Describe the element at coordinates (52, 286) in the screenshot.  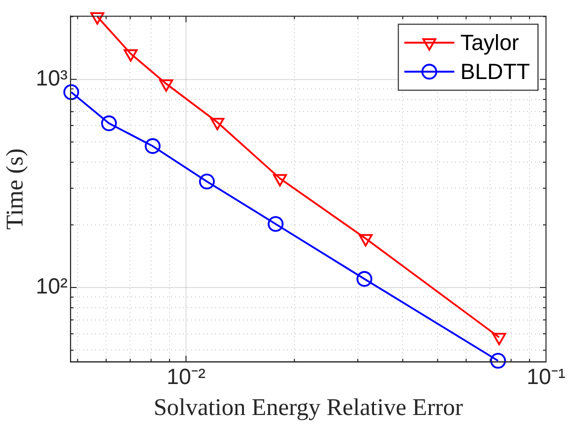
I see `y-tick-label: 10²` at that location.